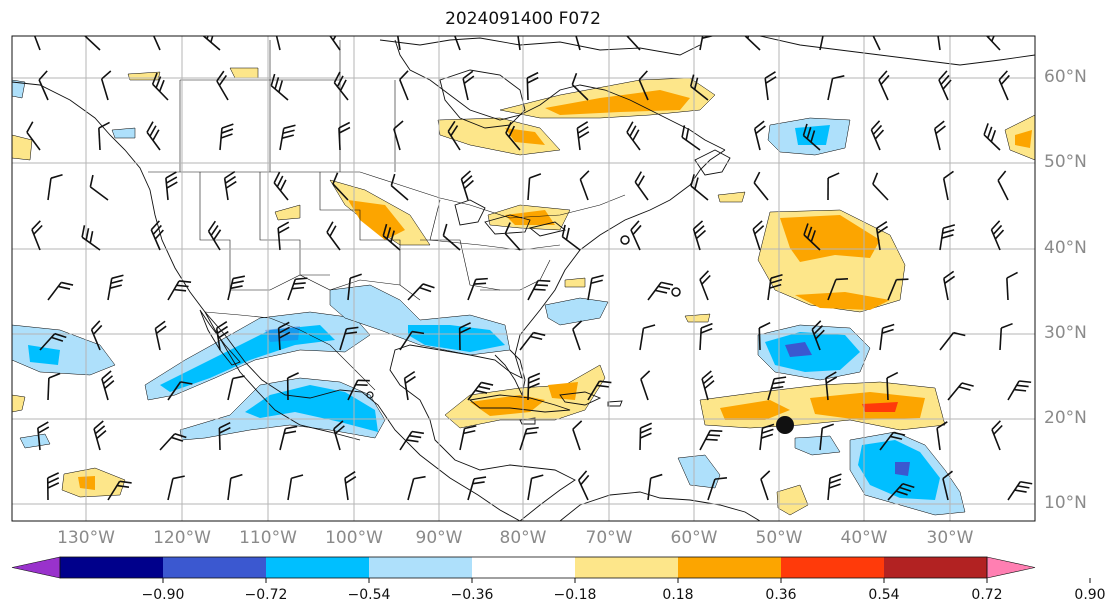 The image size is (1105, 615). What do you see at coordinates (369, 595) in the screenshot?
I see `colorbar-tick-label: −0.54` at bounding box center [369, 595].